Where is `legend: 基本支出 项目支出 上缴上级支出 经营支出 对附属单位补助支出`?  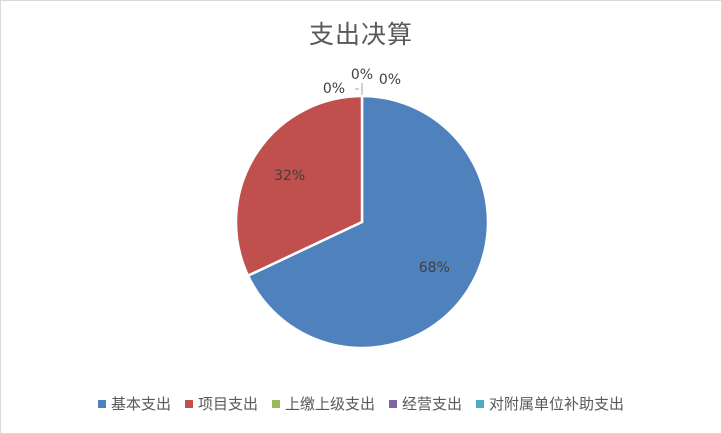 legend: 基本支出 项目支出 上缴上级支出 经营支出 对附属单位补助支出 is located at coordinates (361, 403).